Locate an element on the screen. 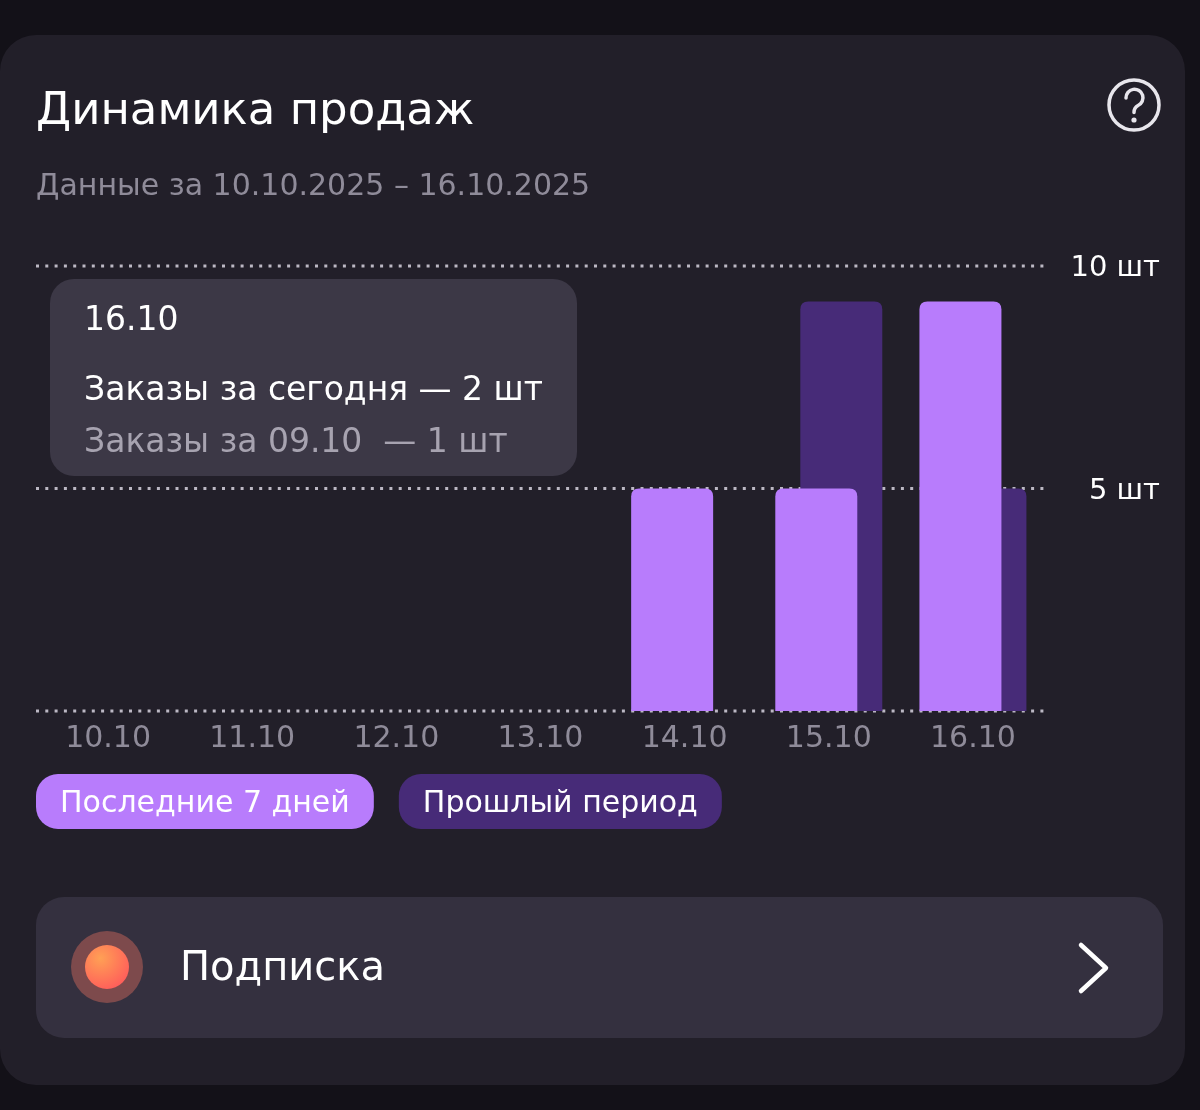  annotation: Заказы за 09.10 — 1 шт is located at coordinates (296, 440).